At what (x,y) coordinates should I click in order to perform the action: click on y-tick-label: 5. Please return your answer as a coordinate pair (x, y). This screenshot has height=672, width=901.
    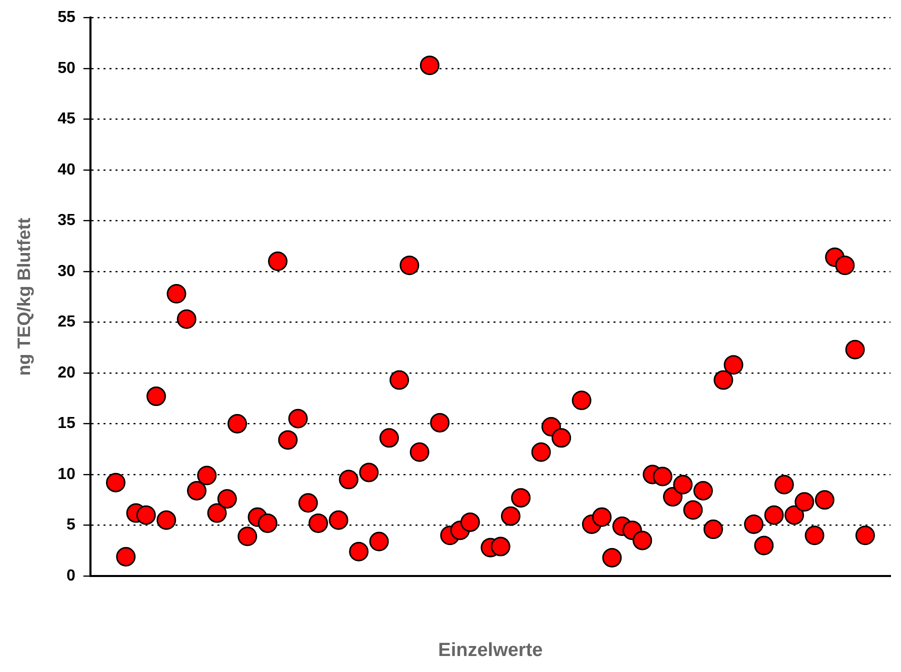
    Looking at the image, I should click on (71, 525).